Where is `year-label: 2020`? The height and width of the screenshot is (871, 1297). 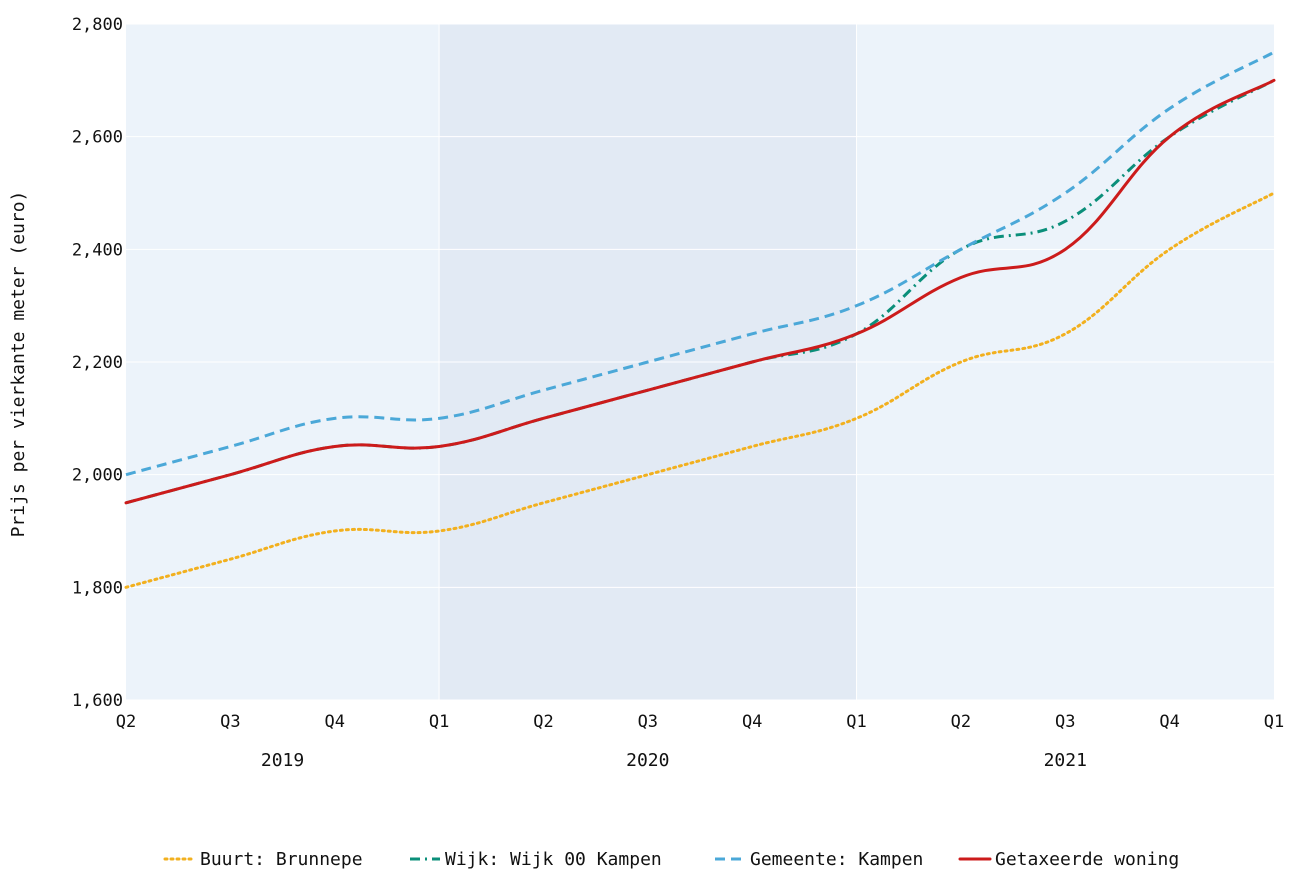 year-label: 2020 is located at coordinates (647, 760).